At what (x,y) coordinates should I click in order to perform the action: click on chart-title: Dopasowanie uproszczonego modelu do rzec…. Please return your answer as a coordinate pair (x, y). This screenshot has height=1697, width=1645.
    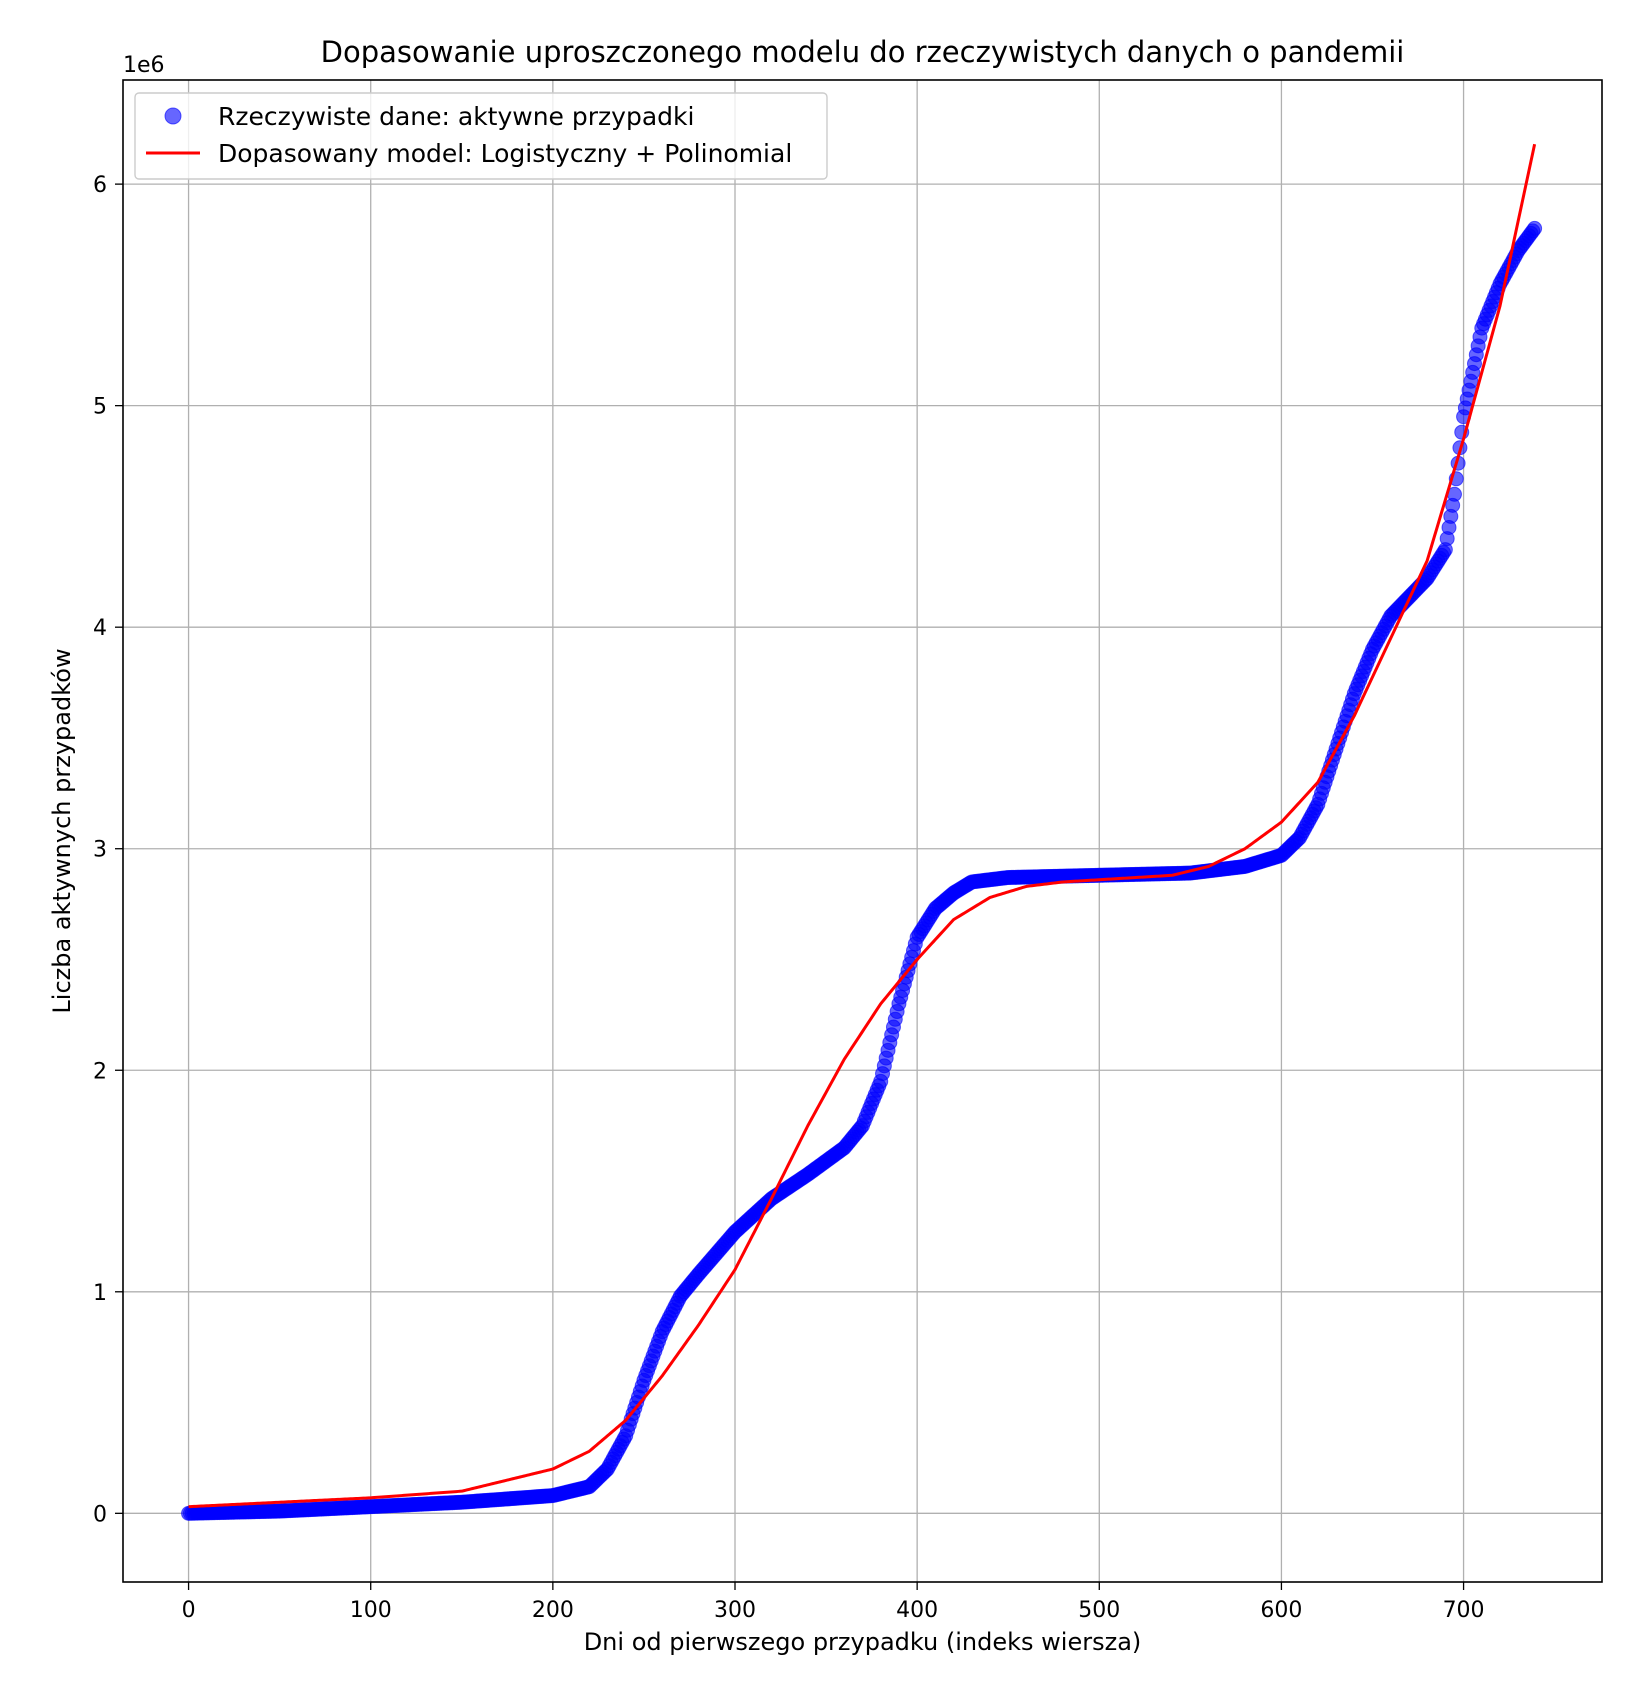
    Looking at the image, I should click on (863, 52).